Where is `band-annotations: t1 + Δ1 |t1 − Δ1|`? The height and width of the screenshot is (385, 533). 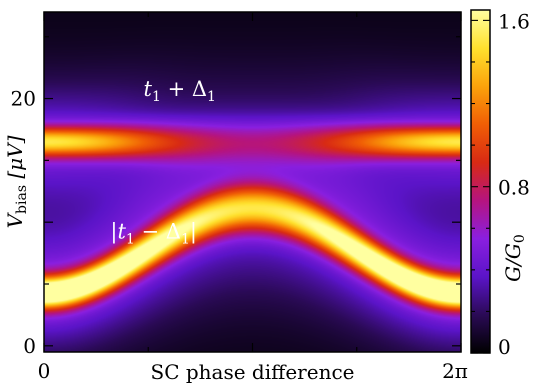
band-annotations: t1 + Δ1 |t1 − Δ1| is located at coordinates (163, 162).